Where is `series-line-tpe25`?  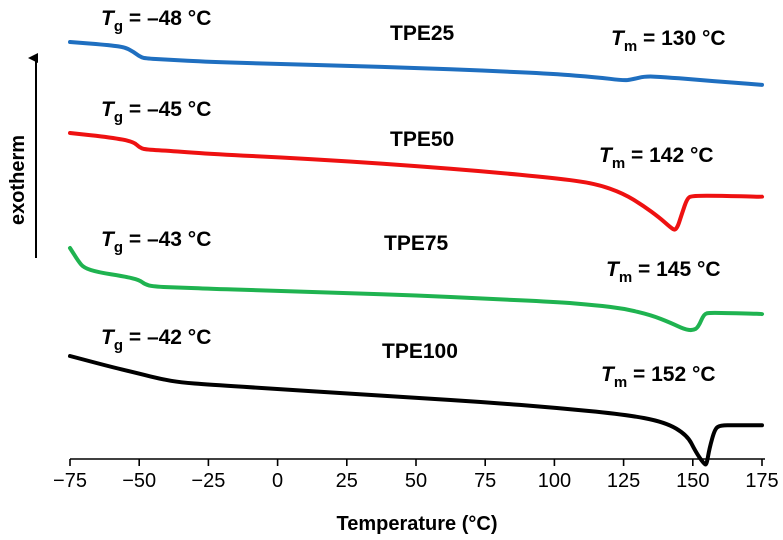 series-line-tpe25 is located at coordinates (416, 63).